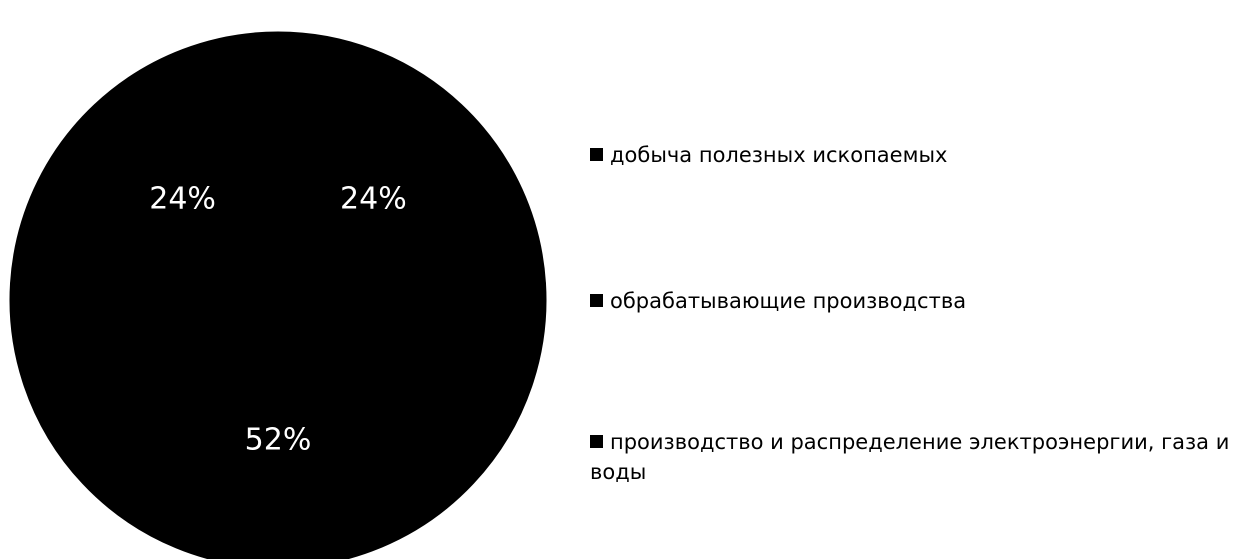 The width and height of the screenshot is (1241, 559). I want to click on pie-data-label-0: 24%, so click(373, 198).